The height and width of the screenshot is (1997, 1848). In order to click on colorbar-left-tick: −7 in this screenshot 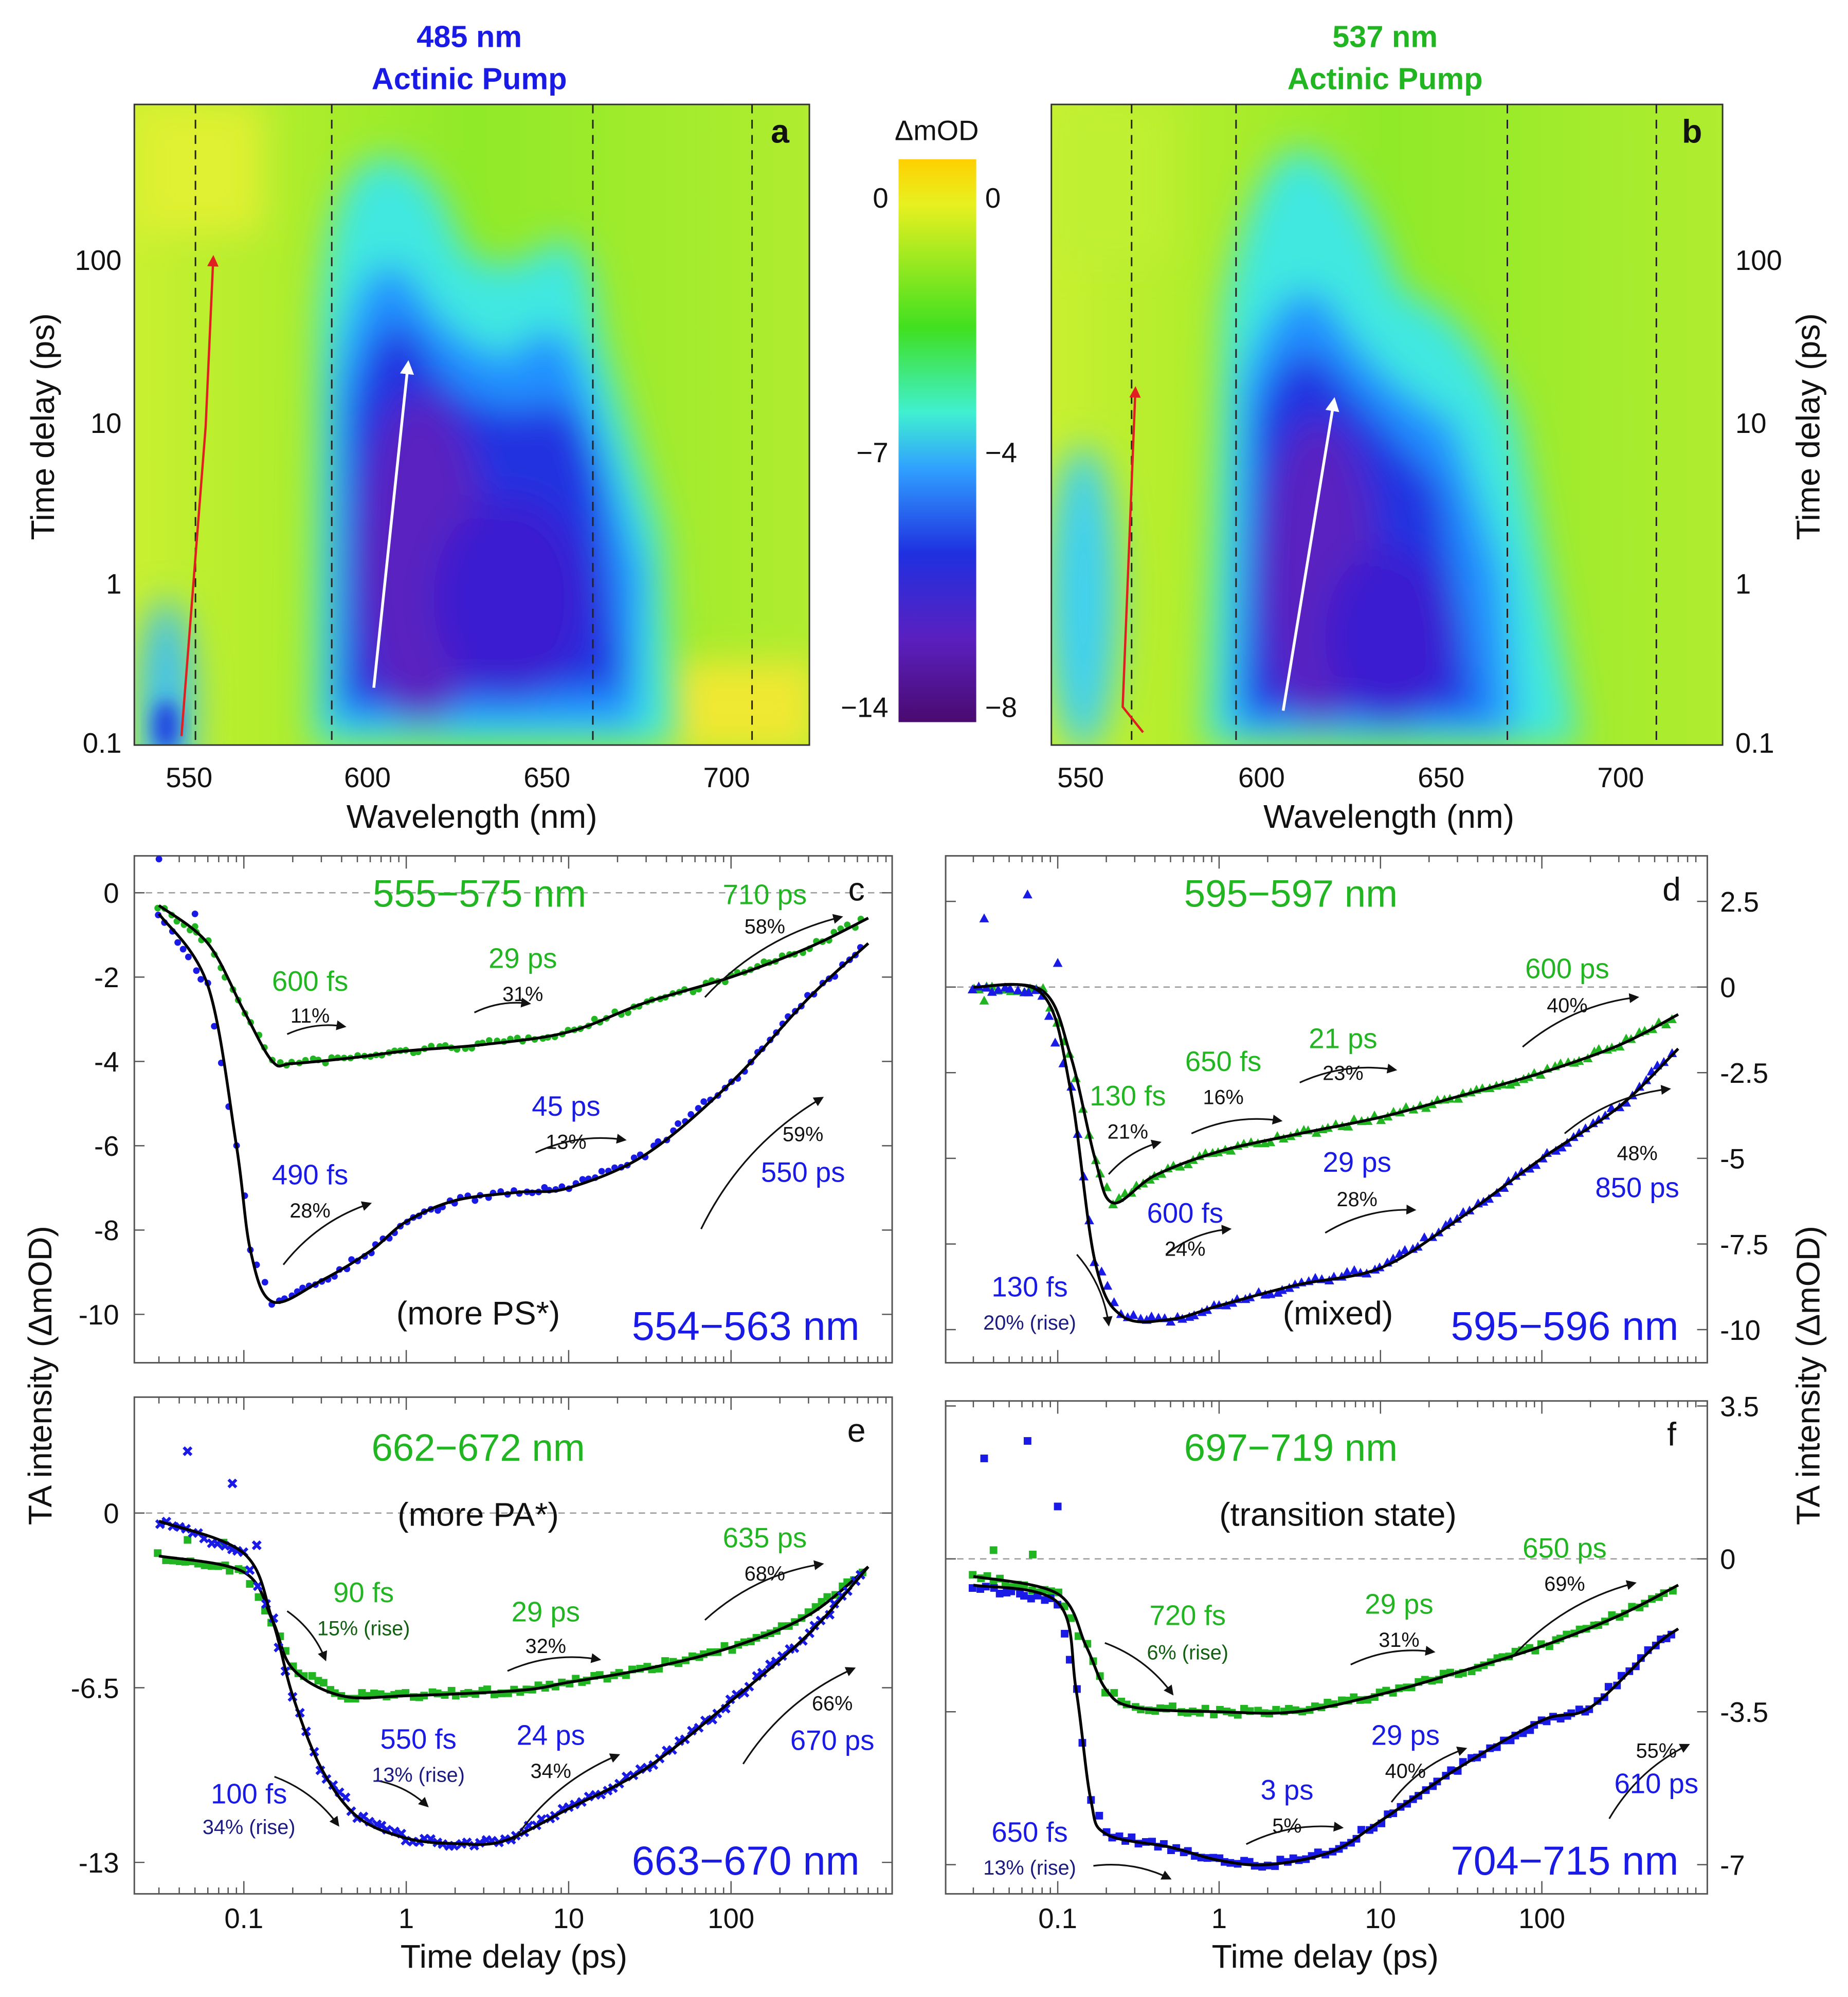, I will do `click(873, 453)`.